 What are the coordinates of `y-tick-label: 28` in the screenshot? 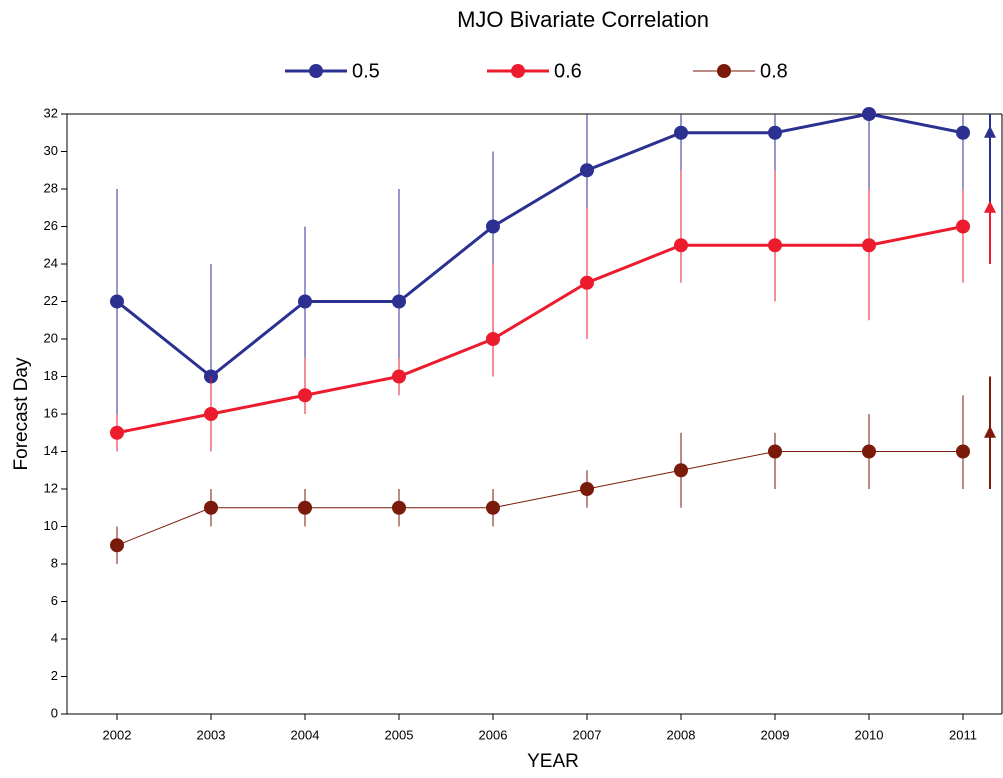 It's located at (51, 187).